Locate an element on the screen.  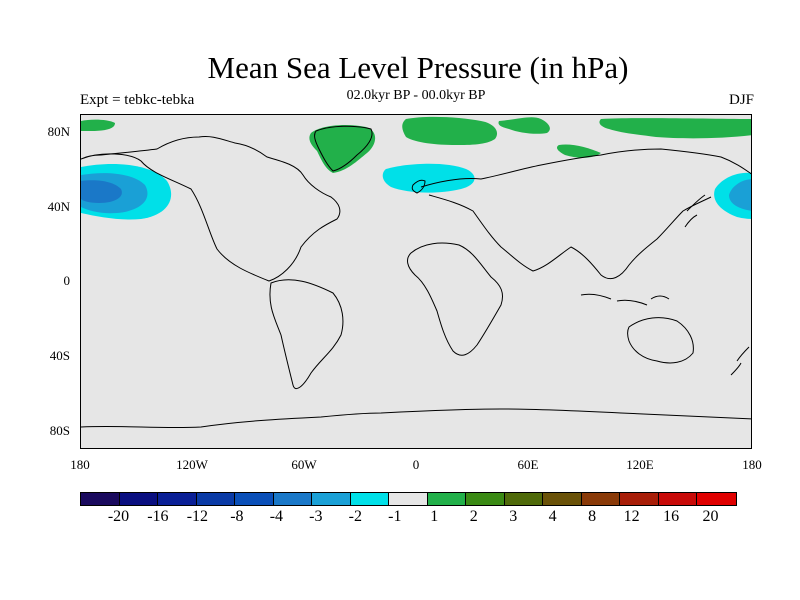
lat-label-40n: 40N is located at coordinates (58, 206).